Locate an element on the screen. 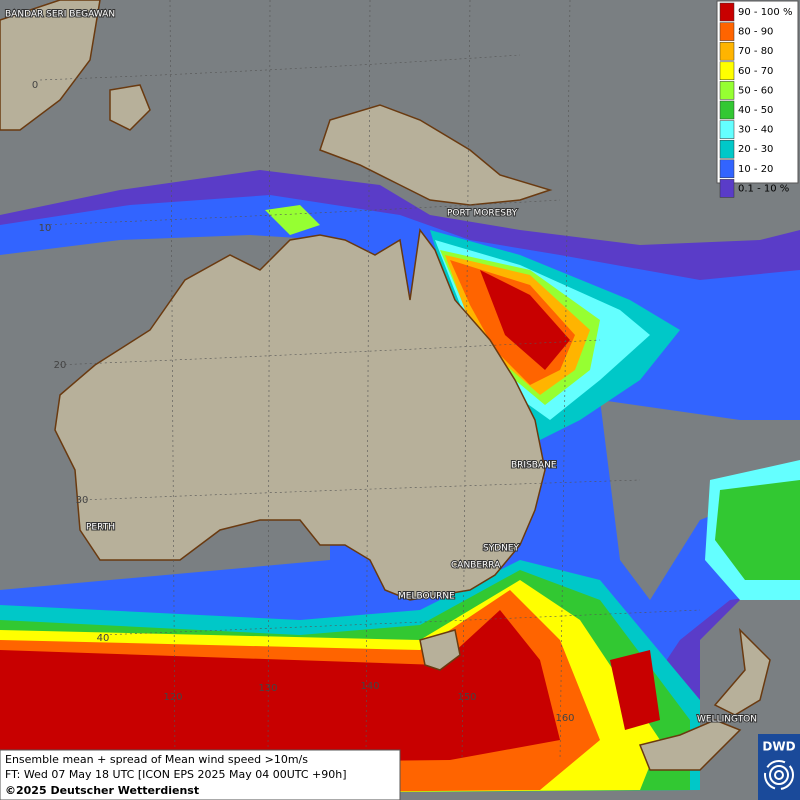  legend-label: 20 - 30 is located at coordinates (755, 149).